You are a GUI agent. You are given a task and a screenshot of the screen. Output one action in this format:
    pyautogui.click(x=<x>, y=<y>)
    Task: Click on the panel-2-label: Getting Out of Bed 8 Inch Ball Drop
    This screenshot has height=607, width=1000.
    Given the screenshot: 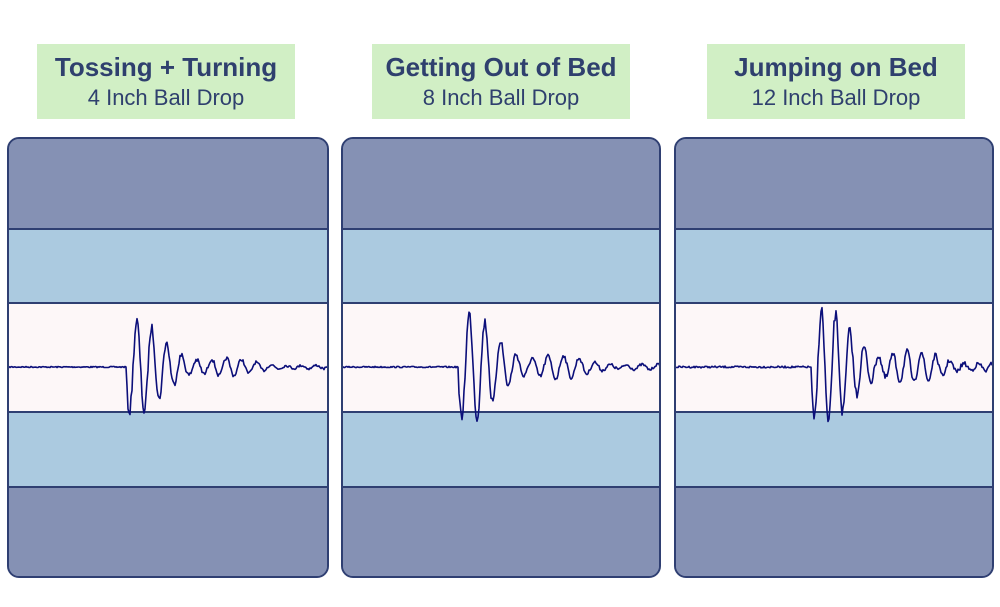 What is the action you would take?
    pyautogui.click(x=501, y=81)
    